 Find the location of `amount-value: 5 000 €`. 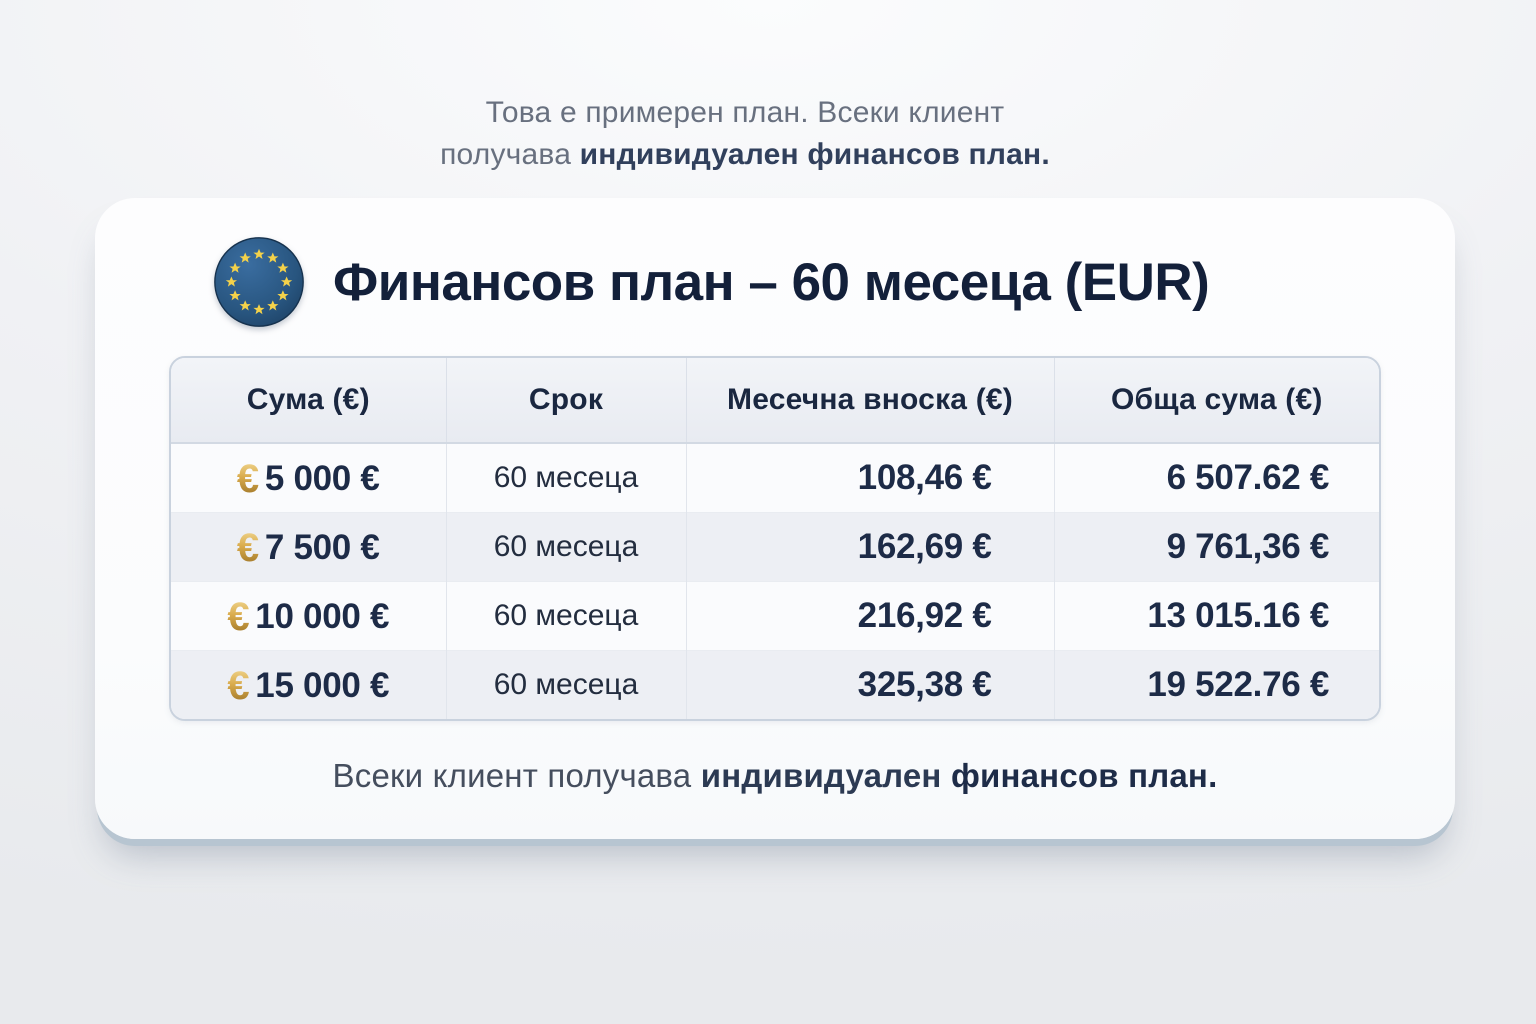

amount-value: 5 000 € is located at coordinates (322, 479).